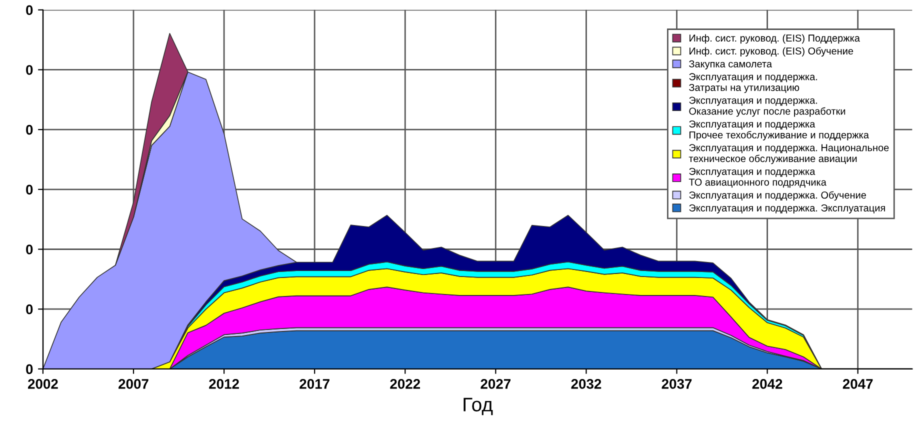  What do you see at coordinates (788, 154) in the screenshot?
I see `legend-label: Эксплуатация и поддержка. Национальное техническое обслуживание авиации` at bounding box center [788, 154].